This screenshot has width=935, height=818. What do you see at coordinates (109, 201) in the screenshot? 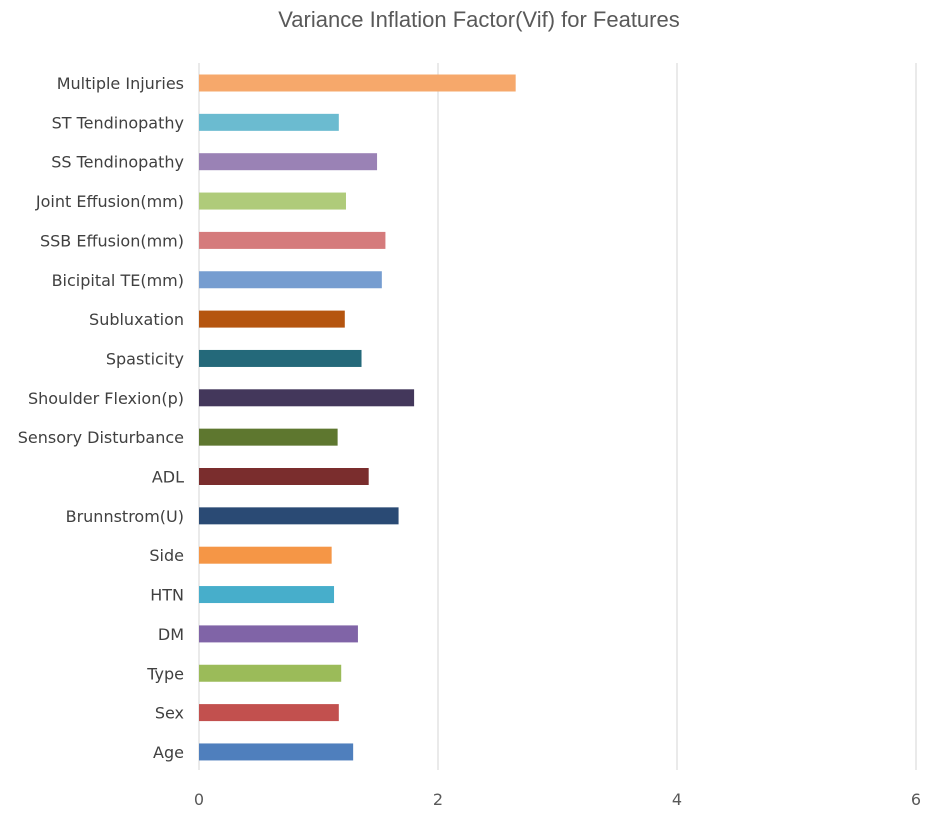
I see `category-label: Joint Effusion(mm)` at bounding box center [109, 201].